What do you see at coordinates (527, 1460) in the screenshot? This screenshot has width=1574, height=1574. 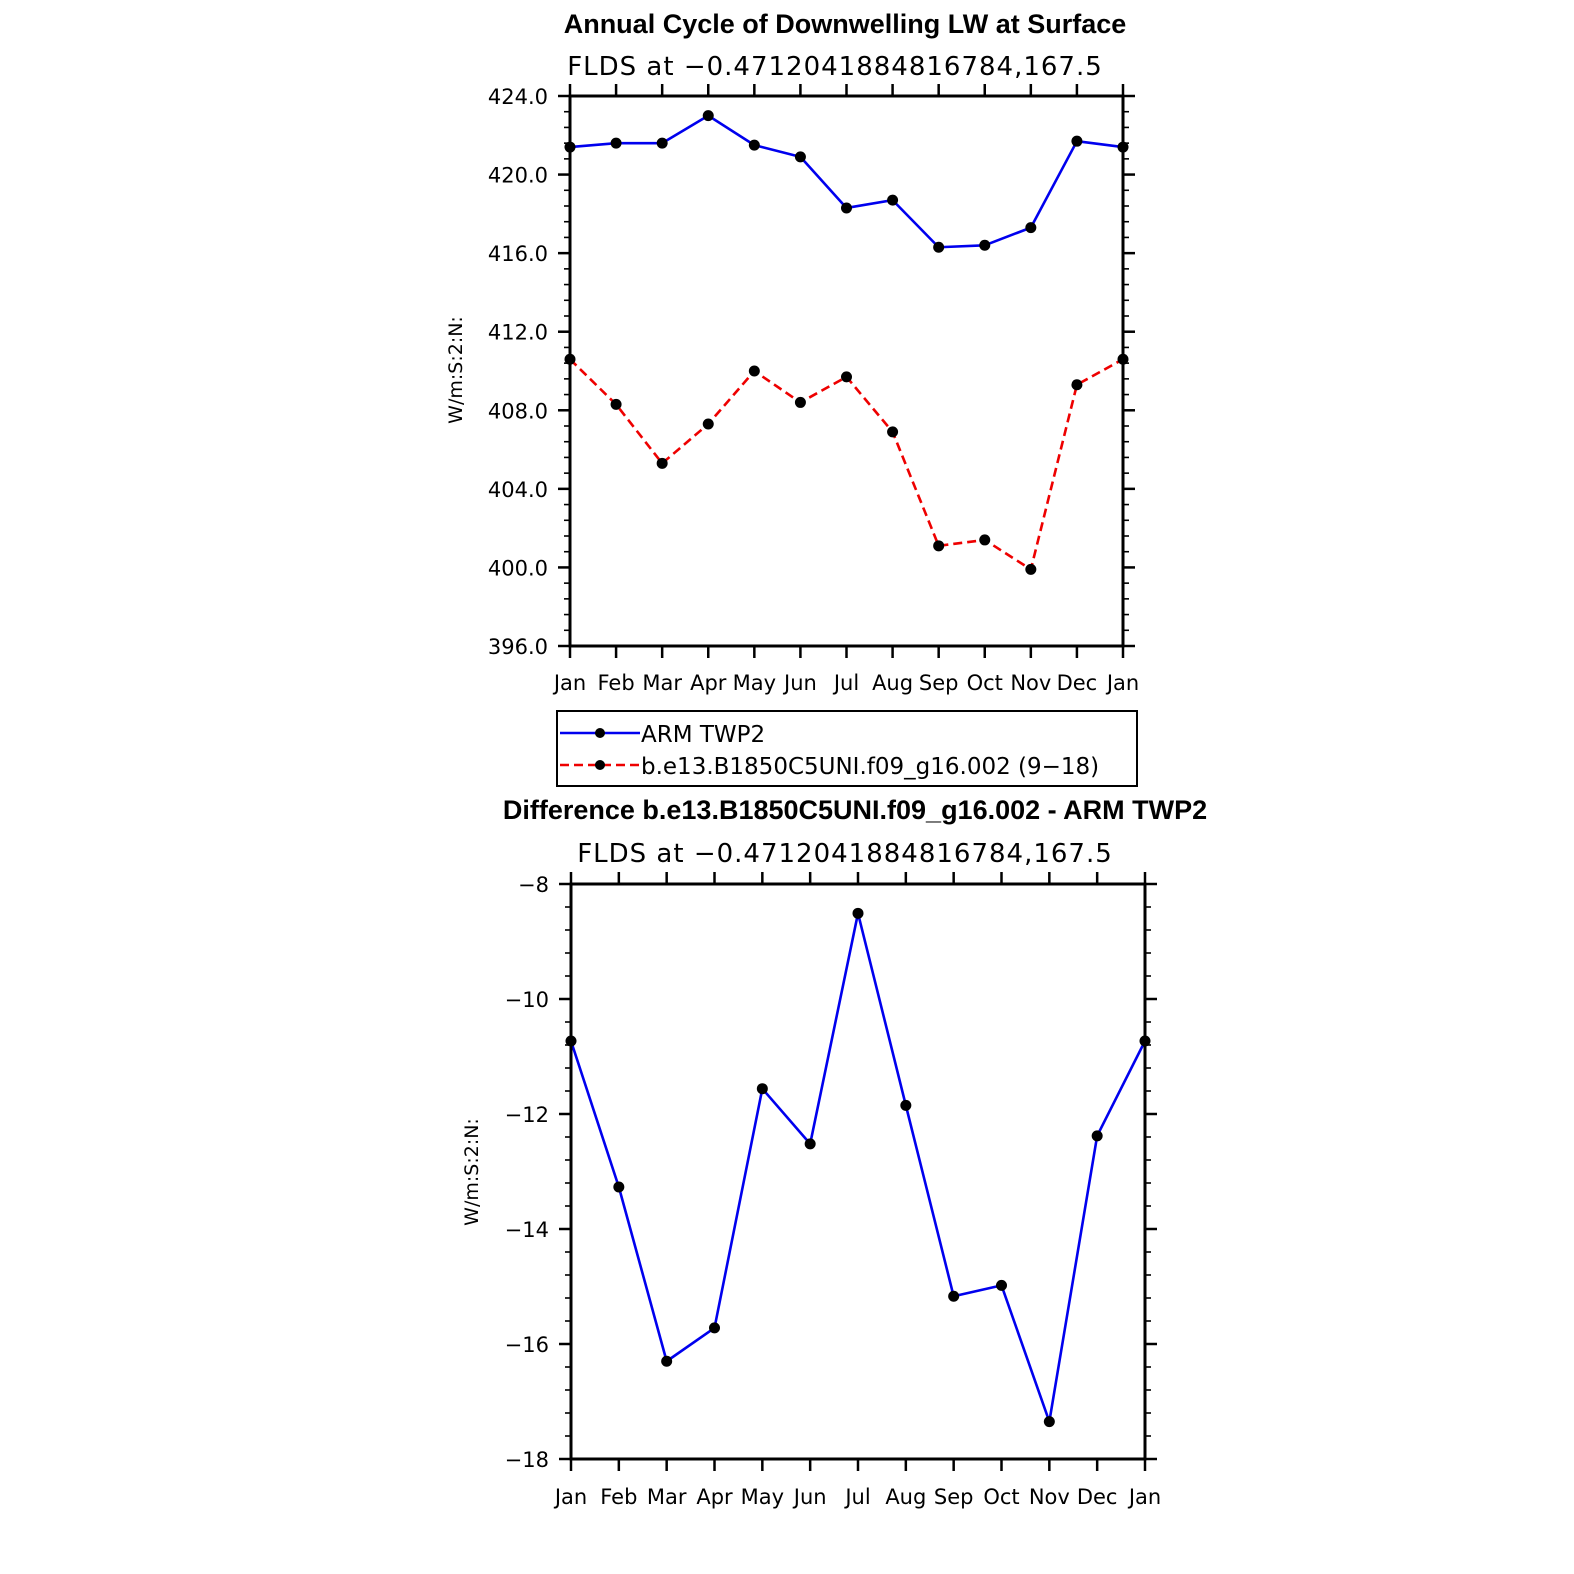 I see `y-tick-label: −18` at bounding box center [527, 1460].